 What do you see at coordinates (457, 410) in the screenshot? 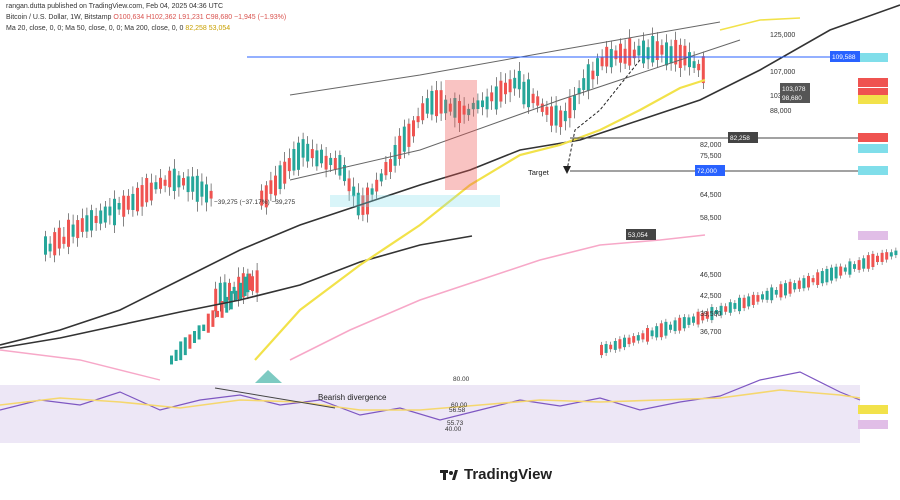
I see `rsi-scale-label: 56.58` at bounding box center [457, 410].